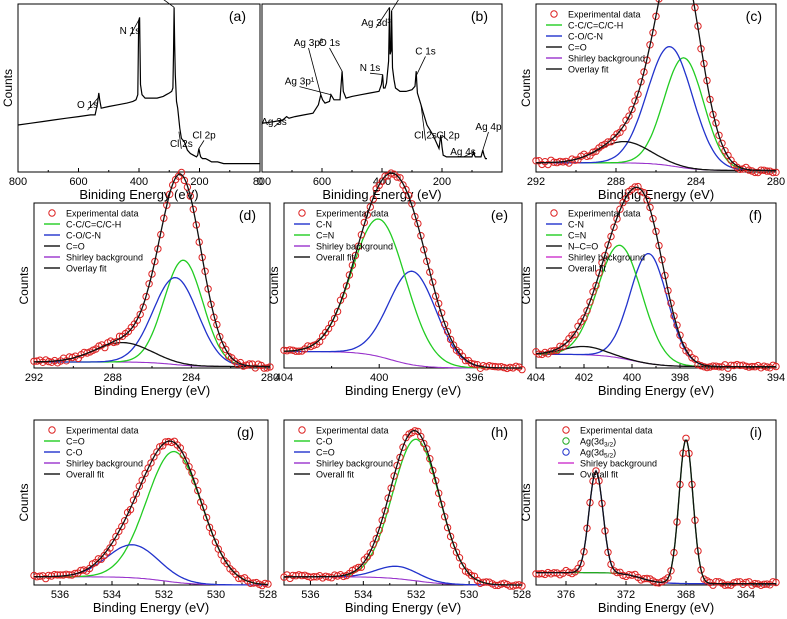 The image size is (787, 619). What do you see at coordinates (379, 378) in the screenshot?
I see `x-tick-label: 400` at bounding box center [379, 378].